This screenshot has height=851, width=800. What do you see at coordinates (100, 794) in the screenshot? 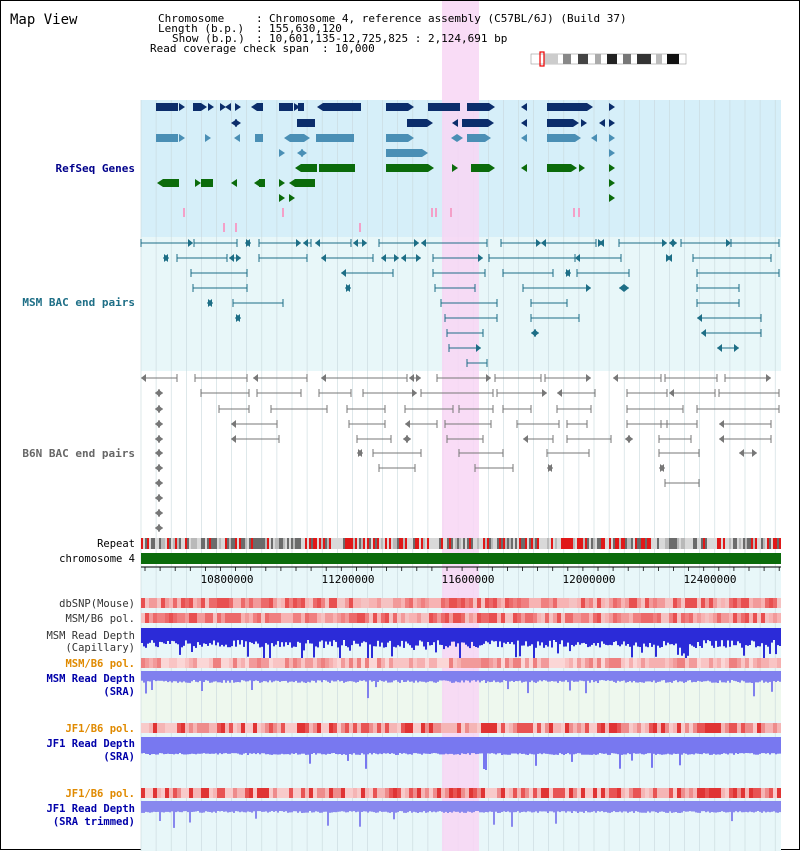
I see `track-label-jf1-b6-pol-2: JF1/B6 pol.` at bounding box center [100, 794].